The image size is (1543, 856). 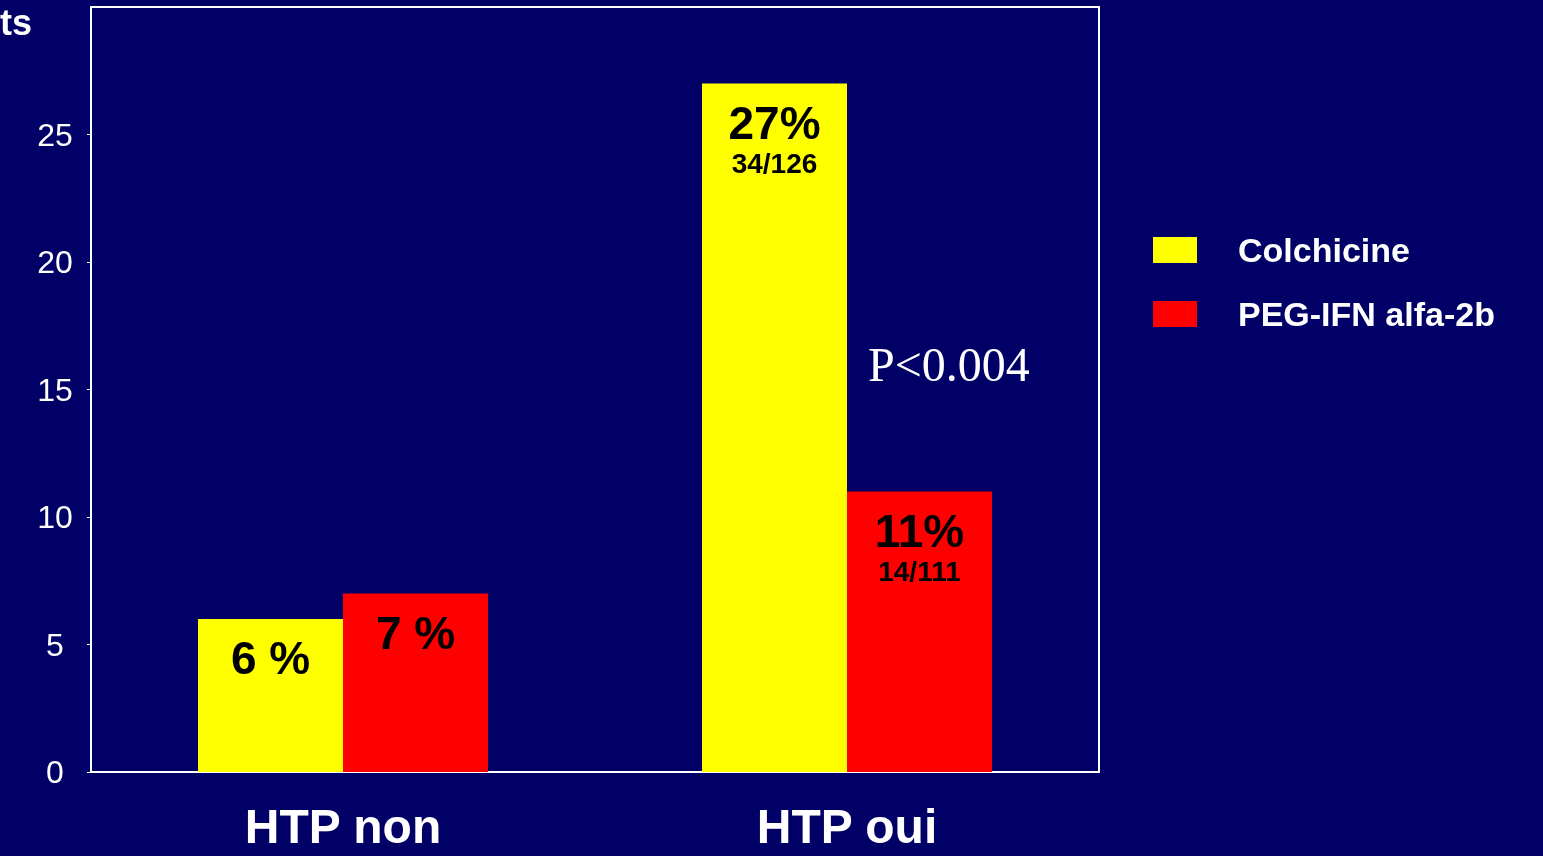 I want to click on x-tick-label: HTP non, so click(x=343, y=826).